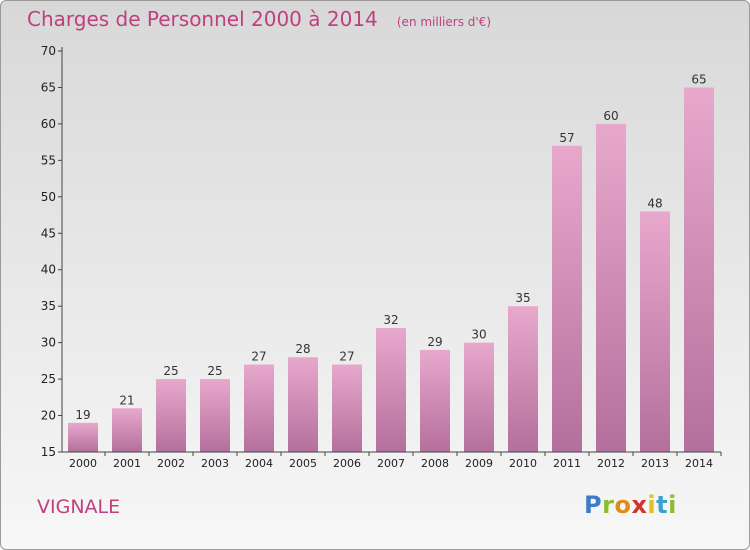 This screenshot has height=550, width=750. Describe the element at coordinates (699, 463) in the screenshot. I see `x-tick-label: 2014` at that location.